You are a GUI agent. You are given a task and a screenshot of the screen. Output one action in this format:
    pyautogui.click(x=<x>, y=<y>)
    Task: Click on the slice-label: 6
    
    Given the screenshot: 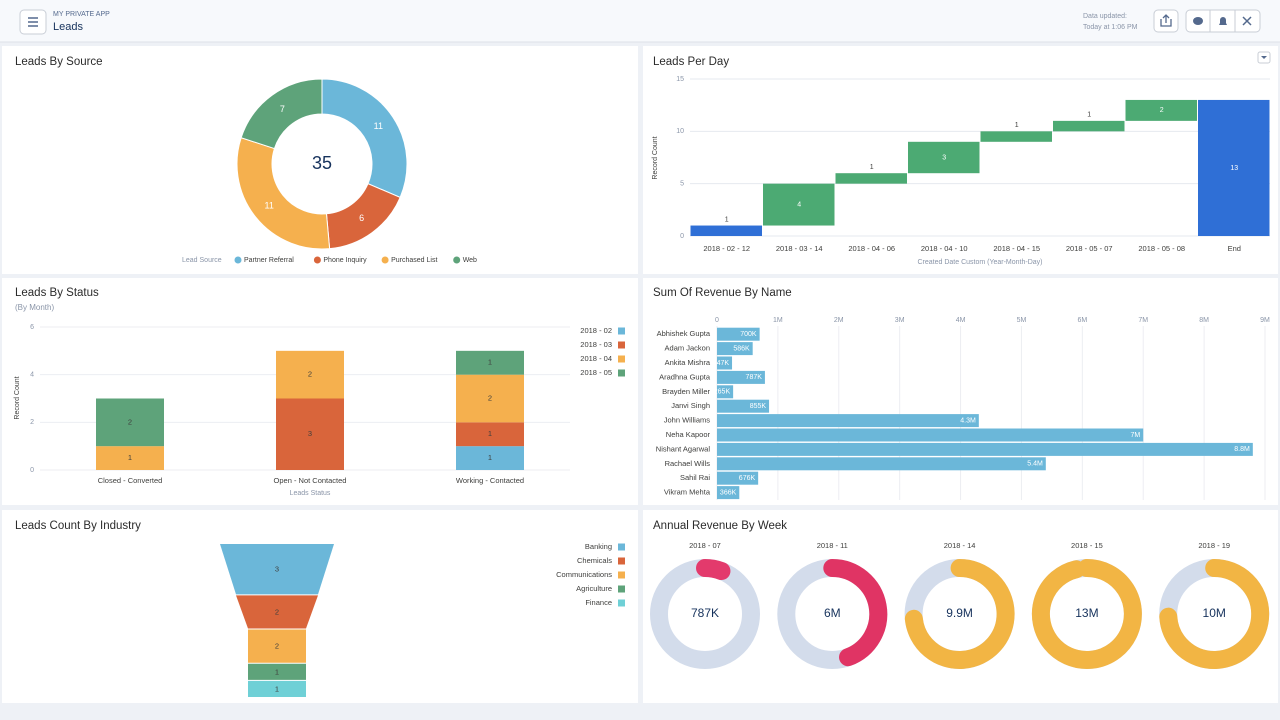 What is the action you would take?
    pyautogui.click(x=361, y=218)
    